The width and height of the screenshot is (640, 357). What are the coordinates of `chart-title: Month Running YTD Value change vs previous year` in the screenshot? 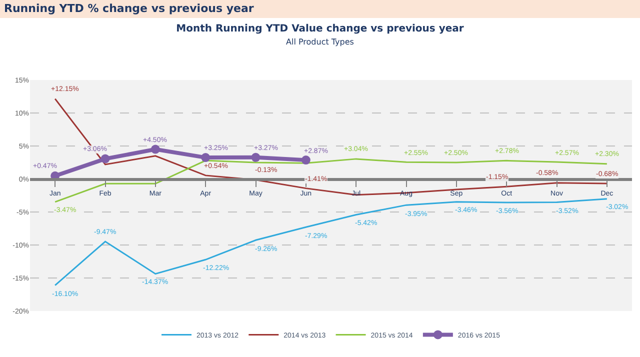 It's located at (320, 29).